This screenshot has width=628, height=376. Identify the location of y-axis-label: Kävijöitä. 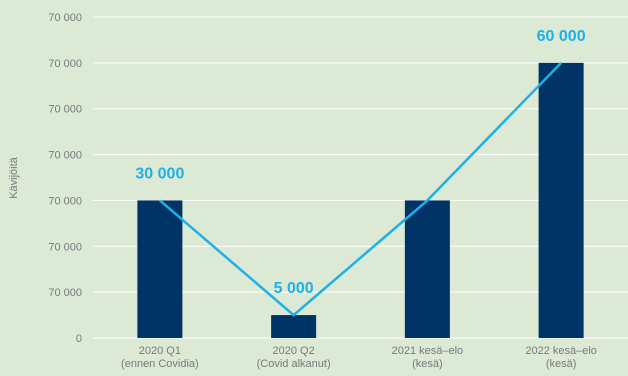
(14, 177).